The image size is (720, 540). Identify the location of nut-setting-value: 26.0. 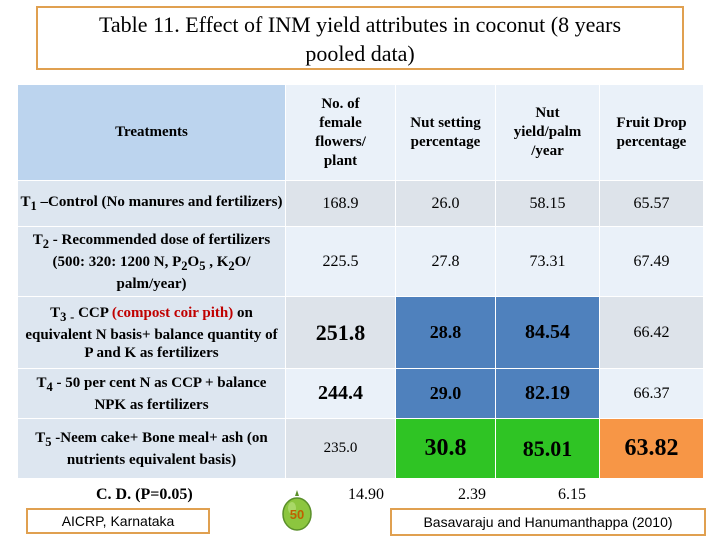
(445, 203).